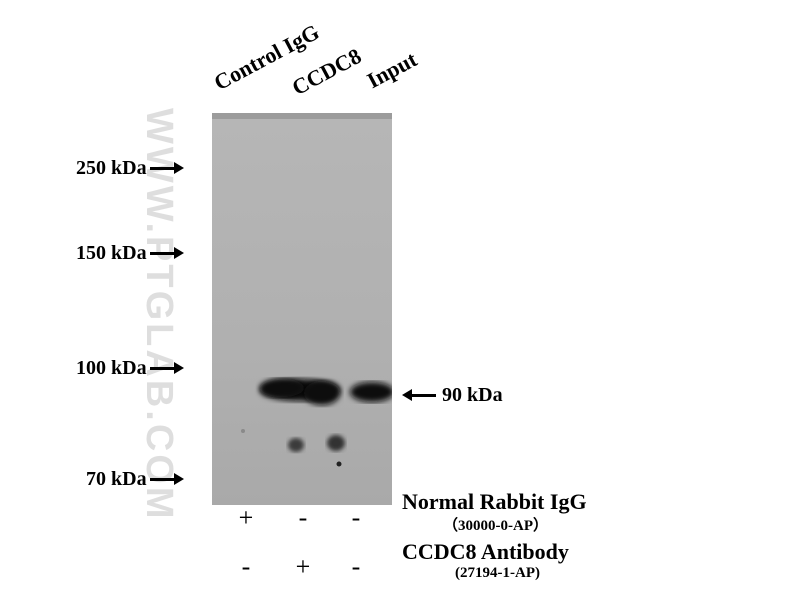 The image size is (800, 600). I want to click on sign-igg-lane2: -, so click(303, 517).